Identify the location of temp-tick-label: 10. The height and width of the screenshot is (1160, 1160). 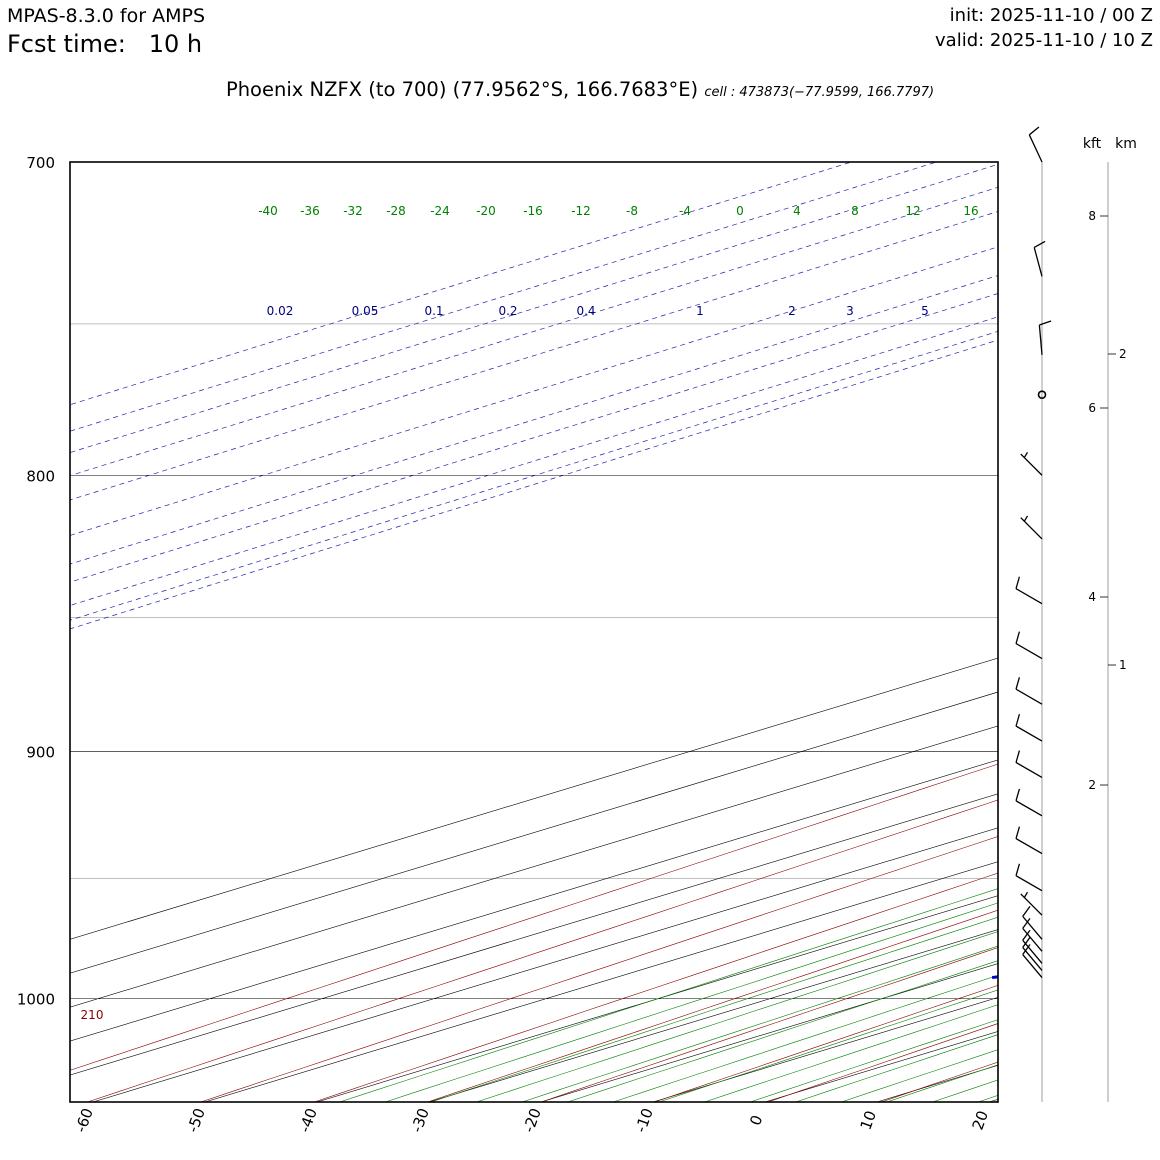
(868, 1120).